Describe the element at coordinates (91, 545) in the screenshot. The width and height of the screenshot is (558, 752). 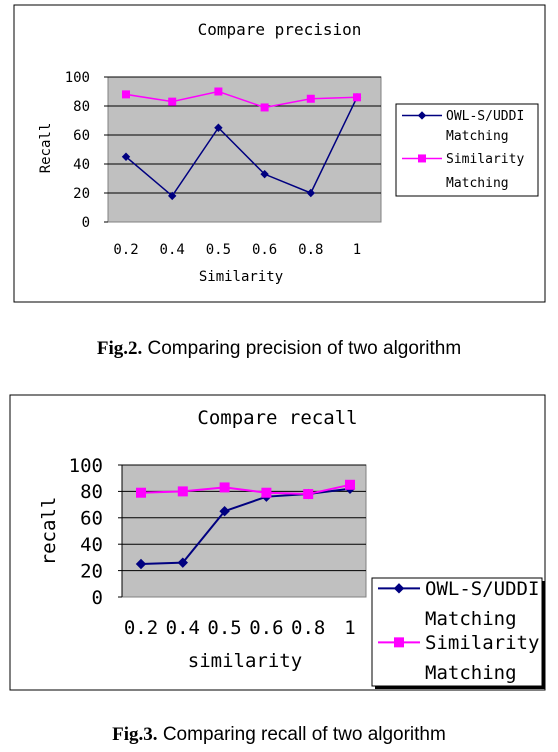
I see `chart3-y-tick-label: 40` at that location.